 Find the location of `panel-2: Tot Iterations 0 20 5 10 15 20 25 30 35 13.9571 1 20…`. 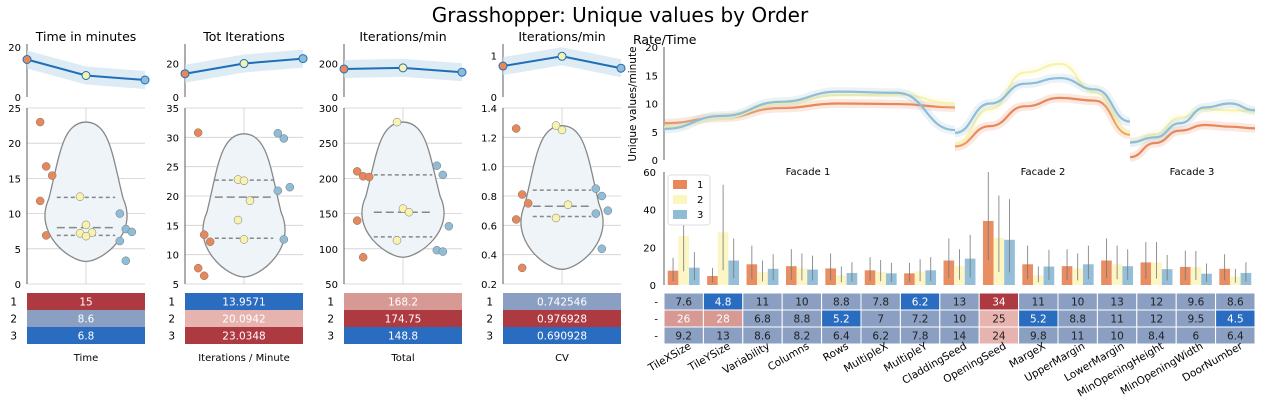

panel-2: Tot Iterations 0 20 5 10 15 20 25 30 35 13.9571 1 20… is located at coordinates (237, 196).